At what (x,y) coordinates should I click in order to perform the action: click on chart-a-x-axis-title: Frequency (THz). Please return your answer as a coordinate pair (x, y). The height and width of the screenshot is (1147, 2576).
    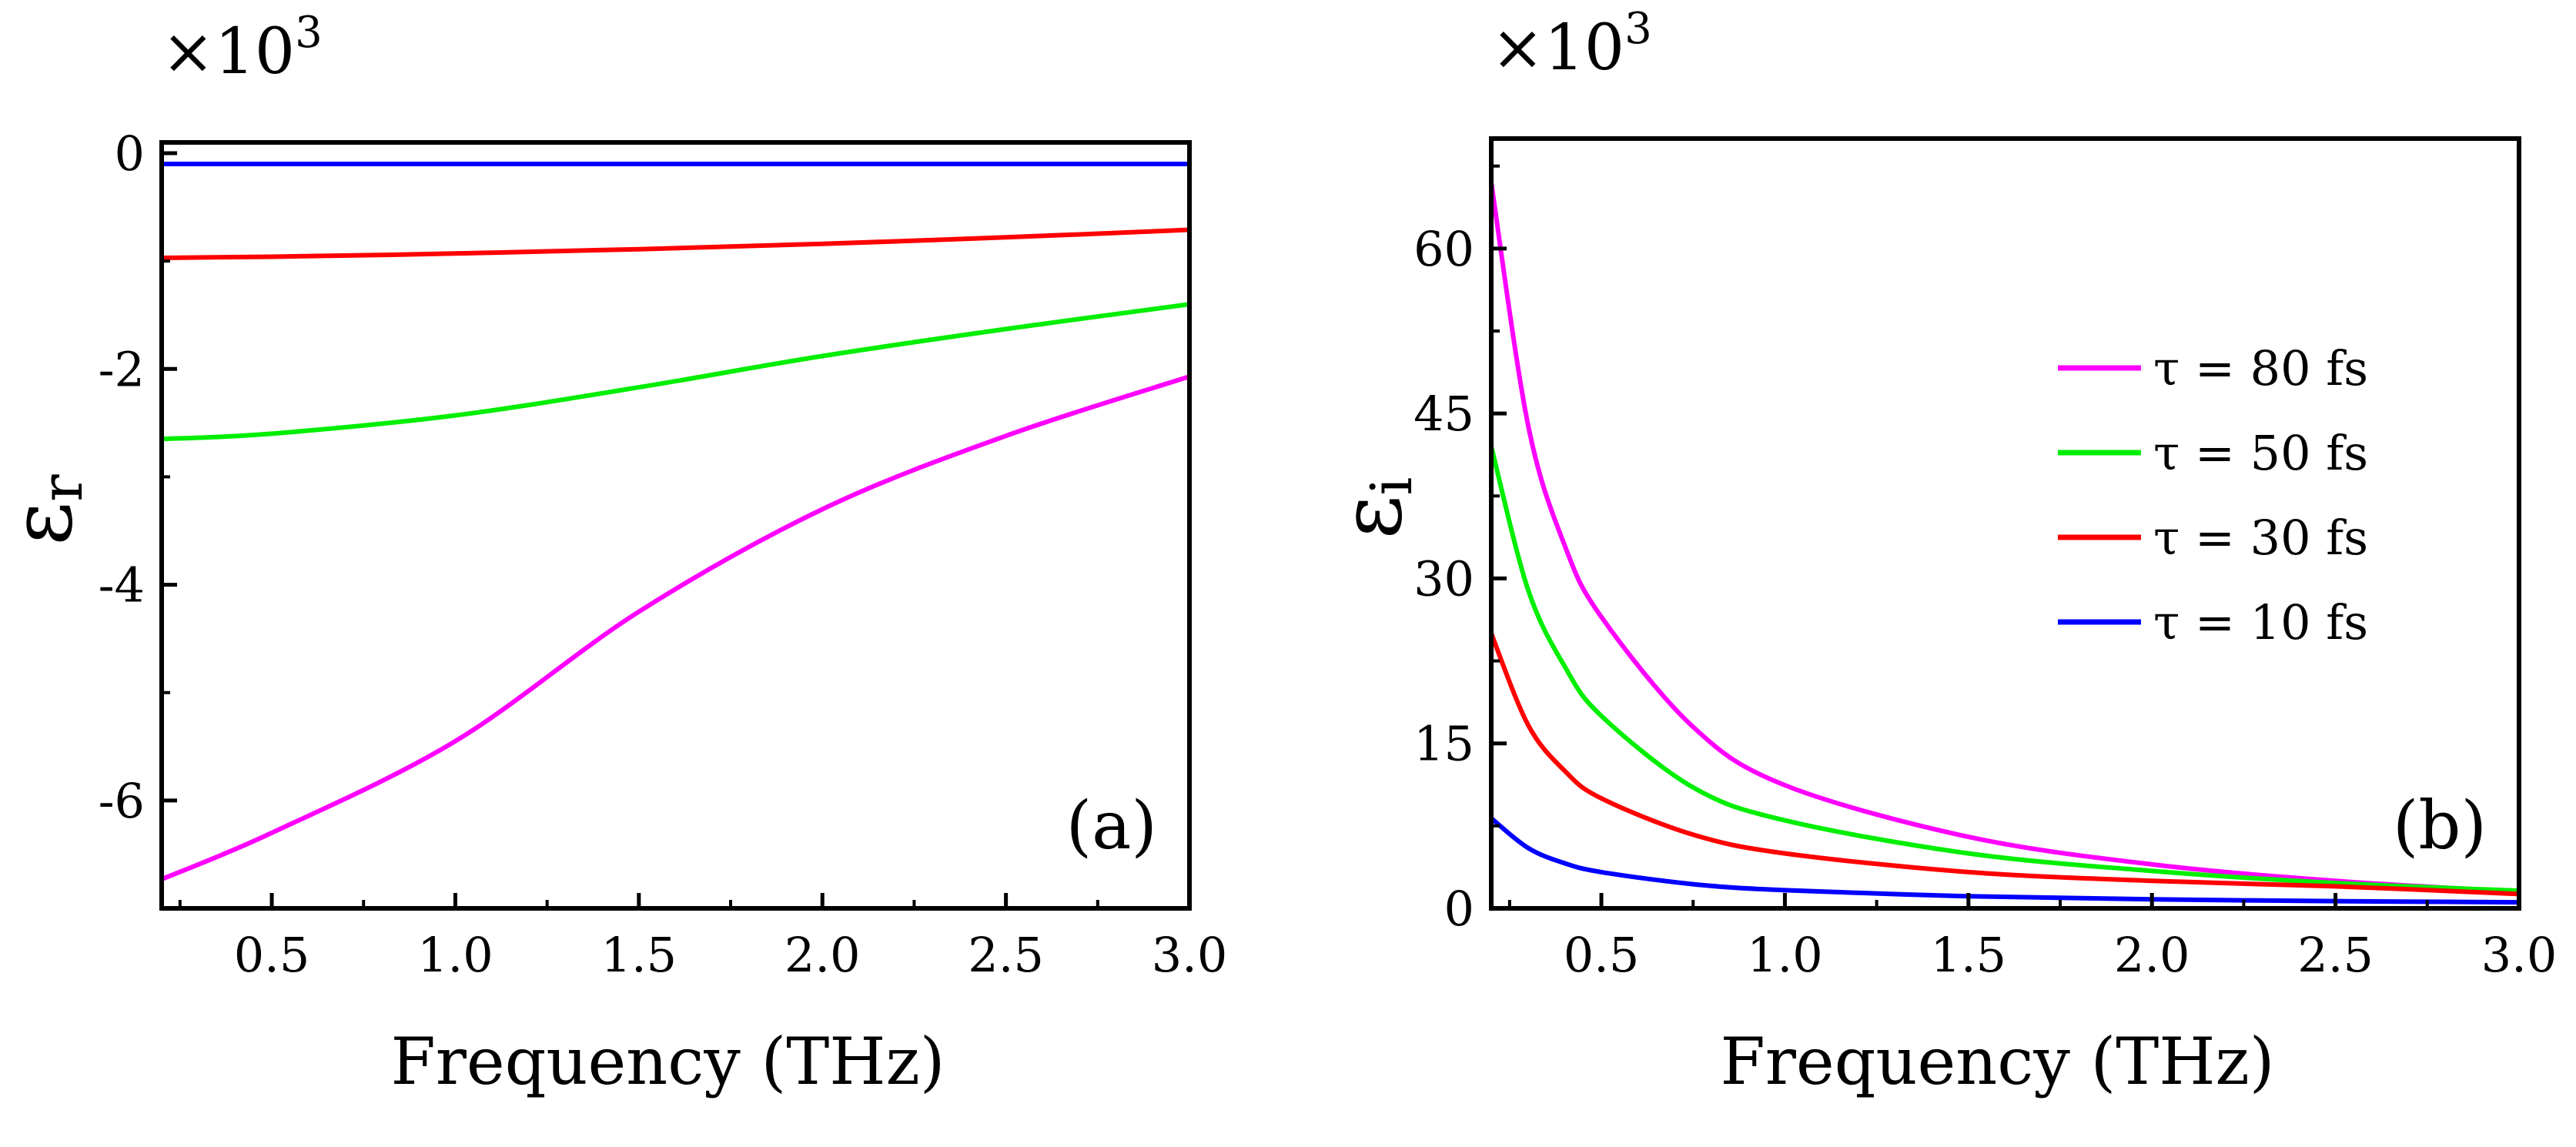
    Looking at the image, I should click on (668, 1061).